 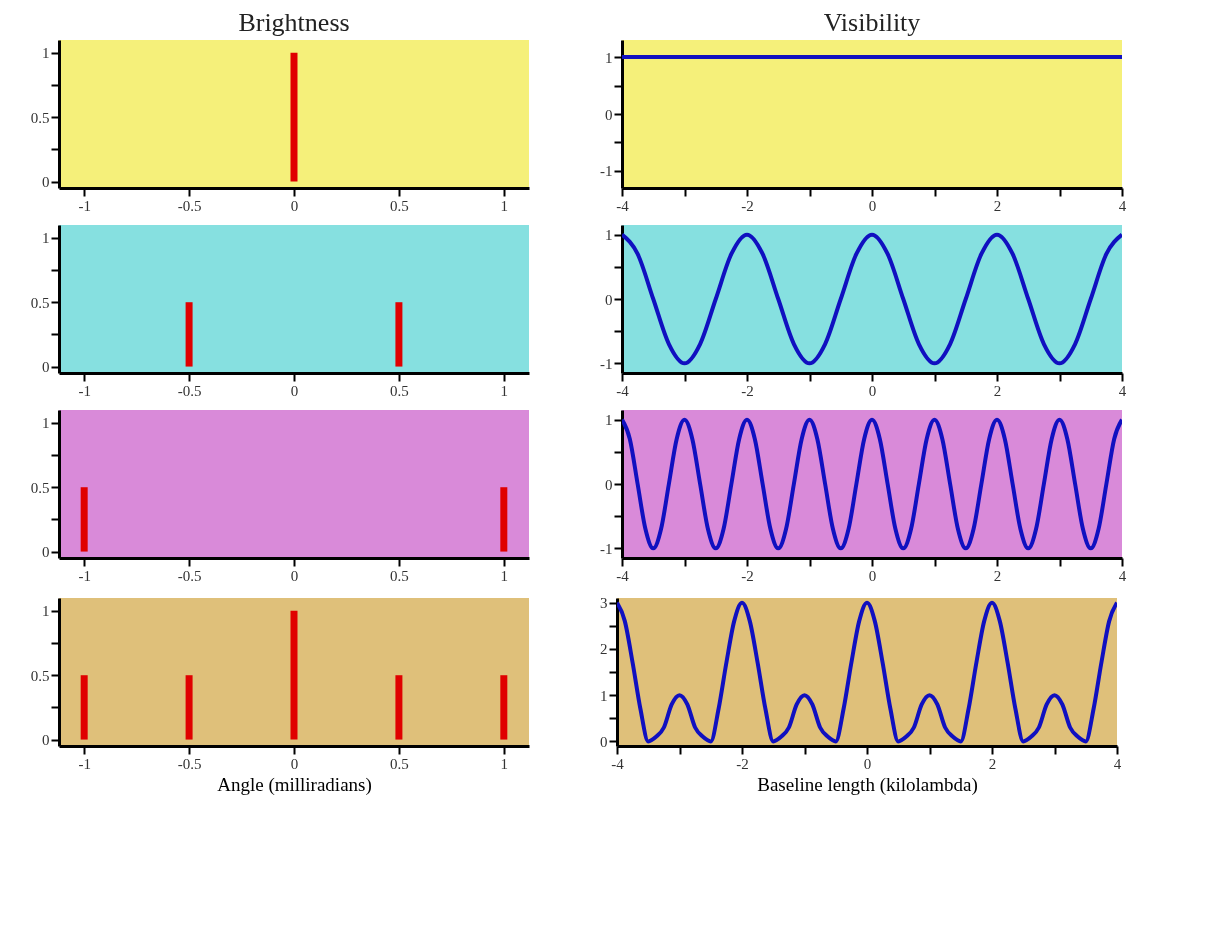 I want to click on y-tick-label: 3, so click(x=604, y=603).